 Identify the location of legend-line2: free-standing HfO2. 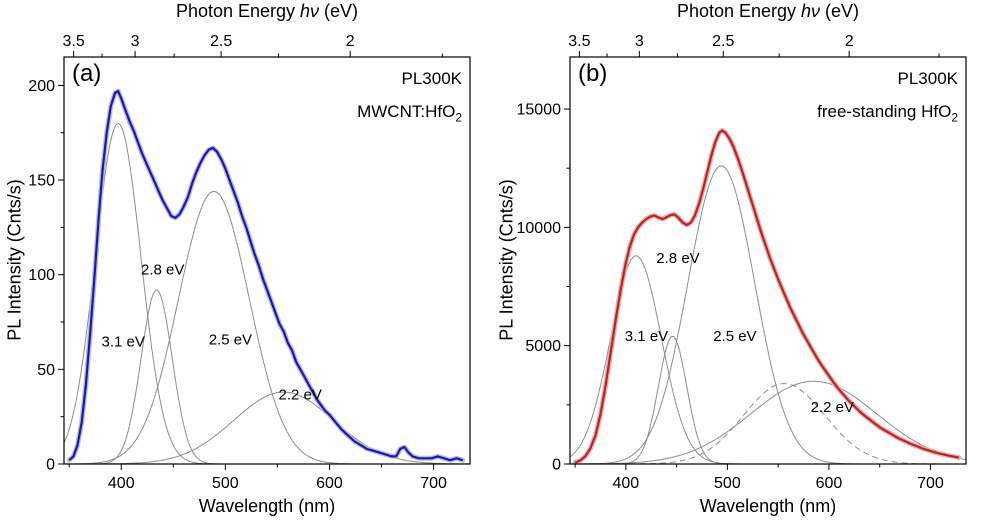
(887, 114).